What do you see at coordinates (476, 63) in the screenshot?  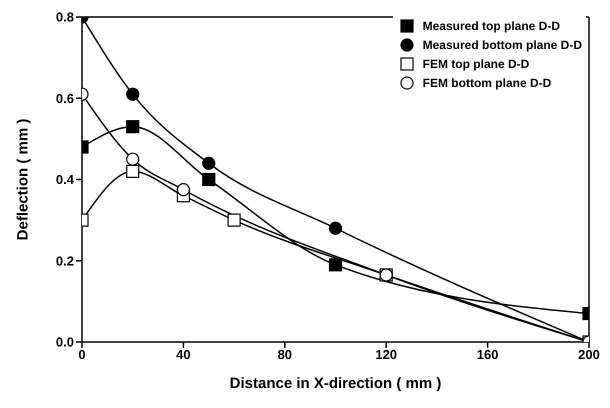 I see `legend-label: FEM top plane D-D` at bounding box center [476, 63].